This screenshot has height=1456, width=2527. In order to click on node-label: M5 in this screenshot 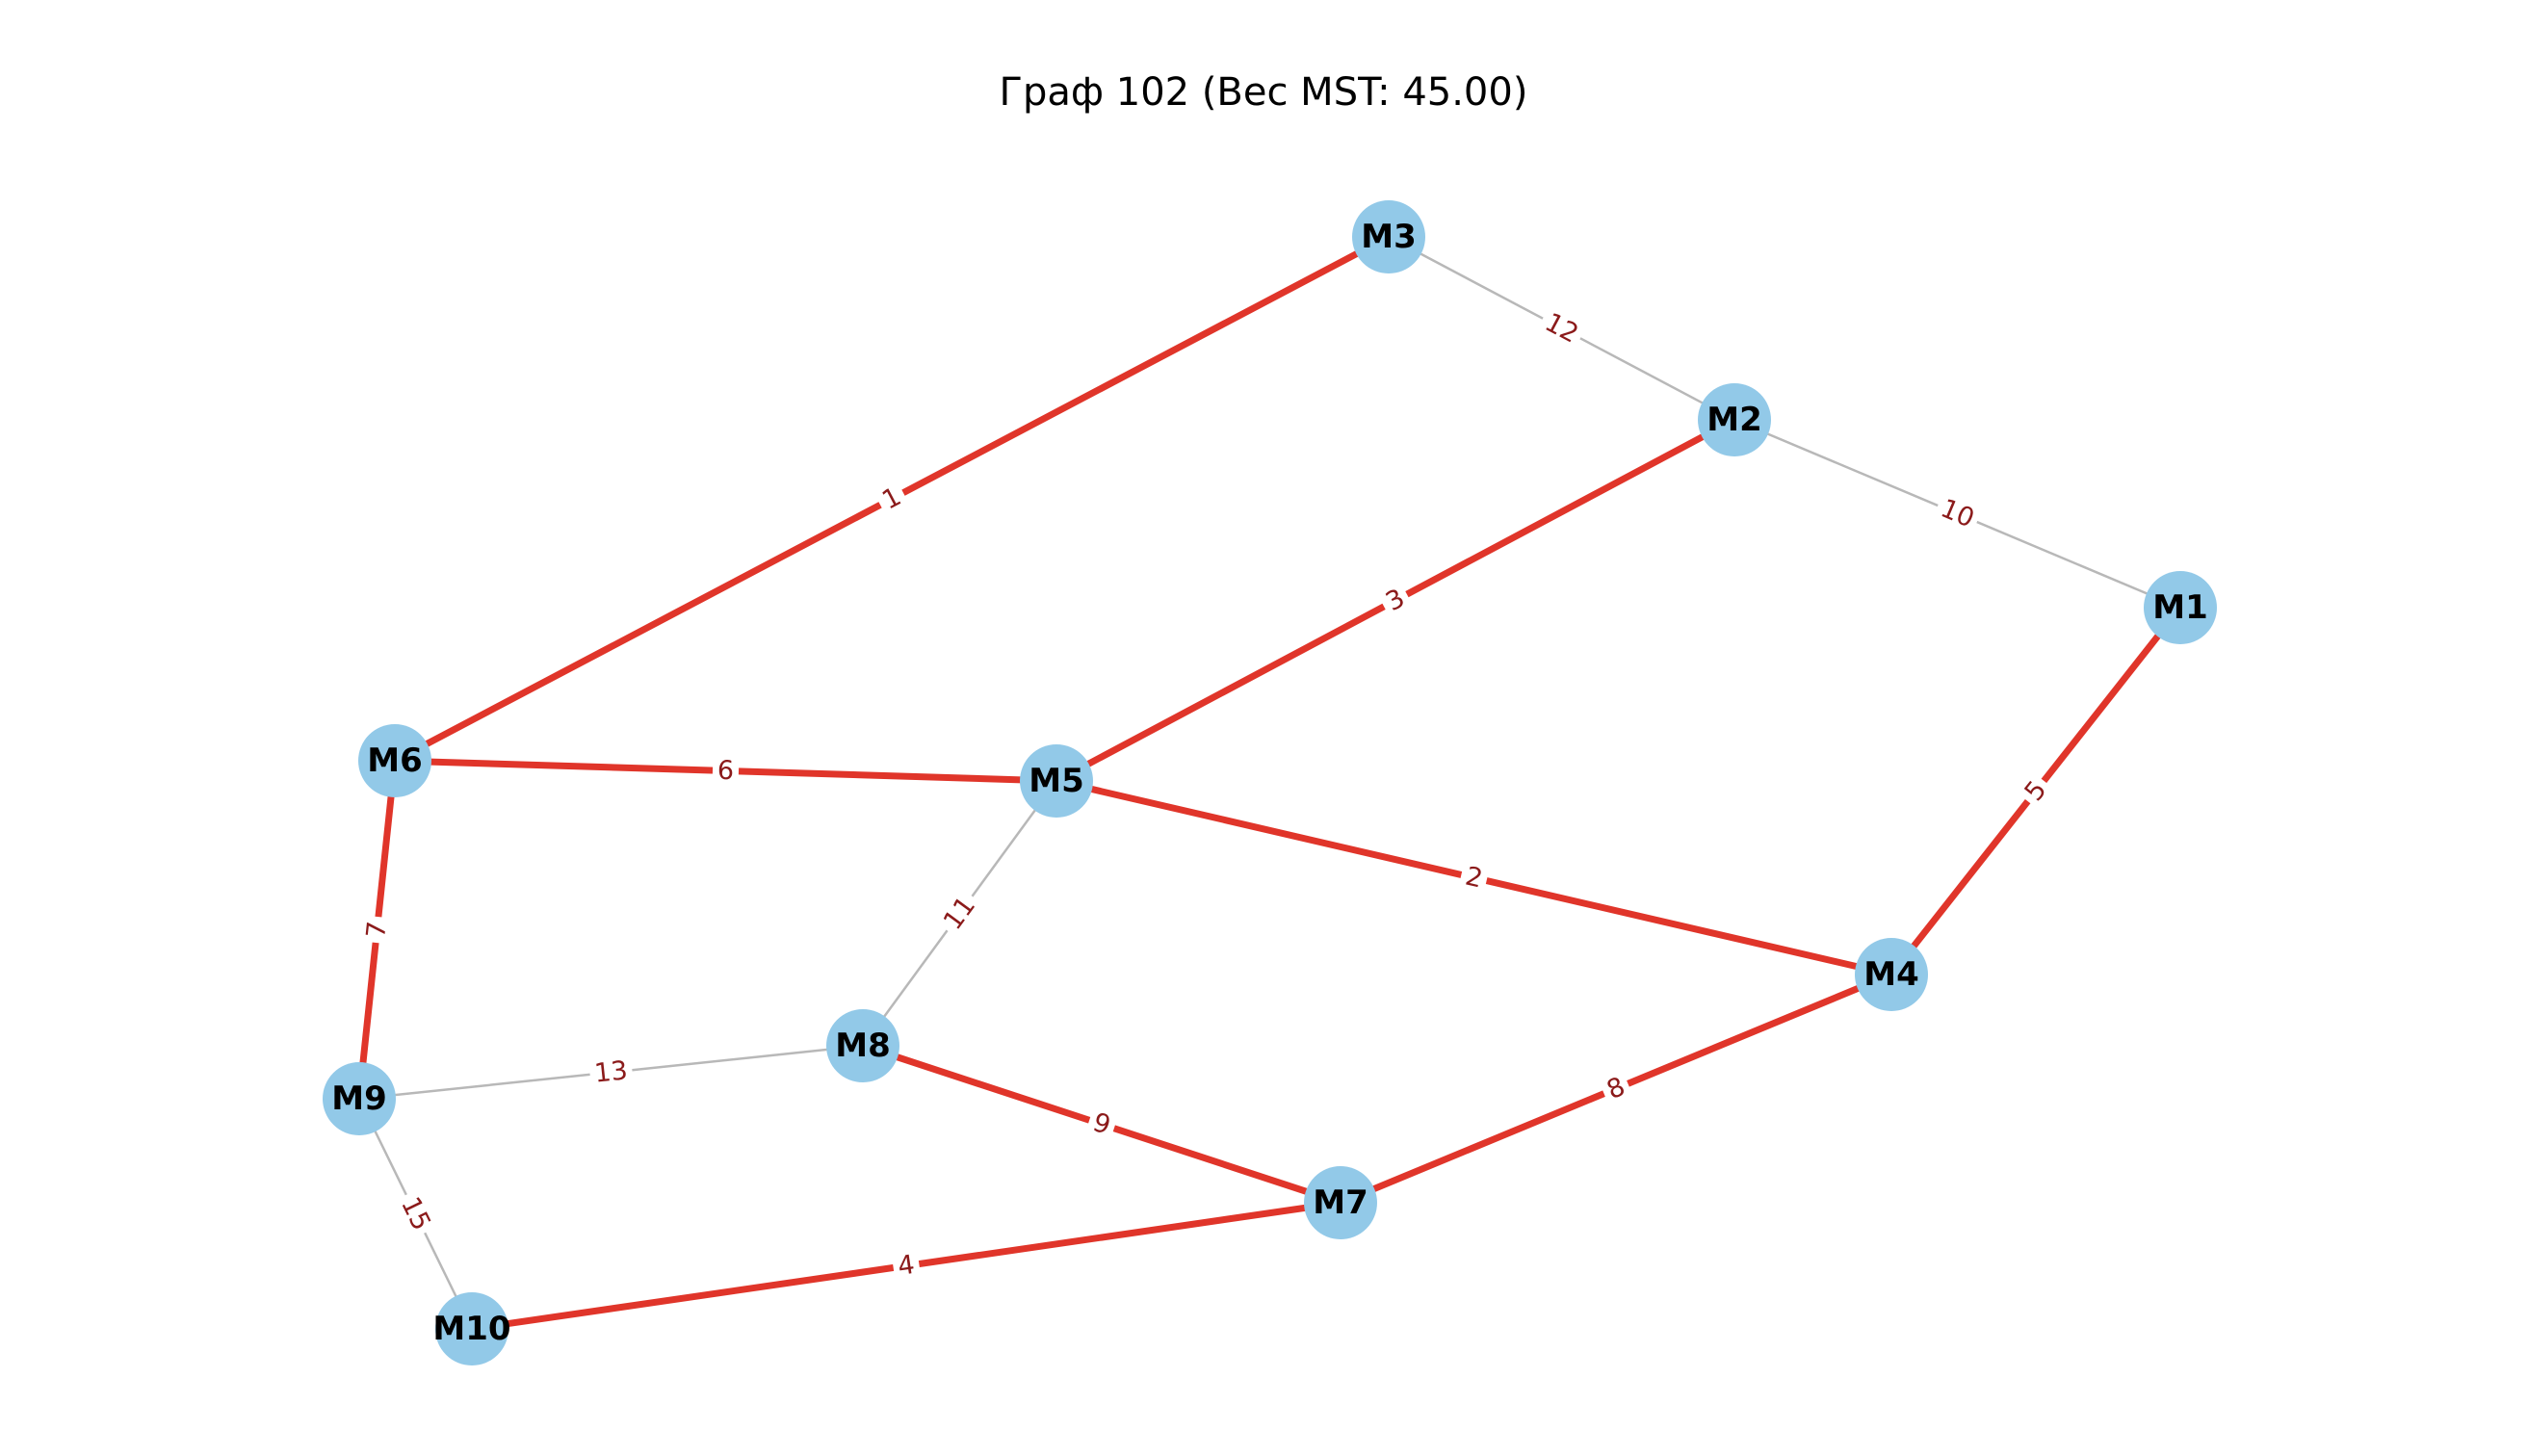, I will do `click(1056, 781)`.